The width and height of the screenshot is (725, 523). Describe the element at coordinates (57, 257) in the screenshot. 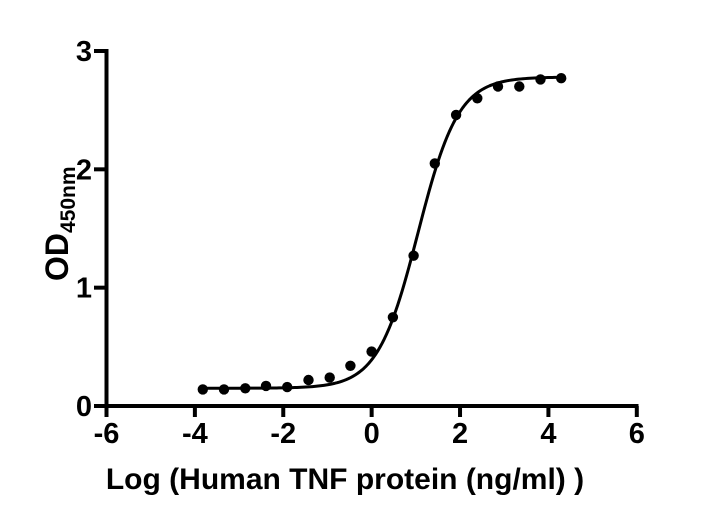

I see `y-axis-title-main: OD` at that location.